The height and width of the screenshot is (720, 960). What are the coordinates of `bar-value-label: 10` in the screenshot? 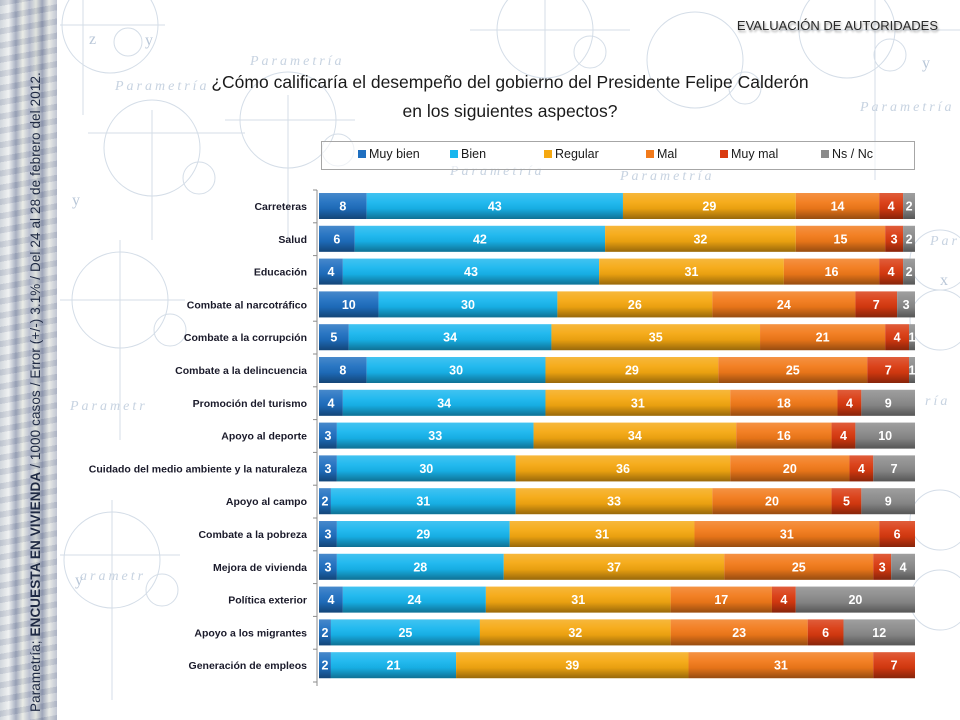 It's located at (349, 305).